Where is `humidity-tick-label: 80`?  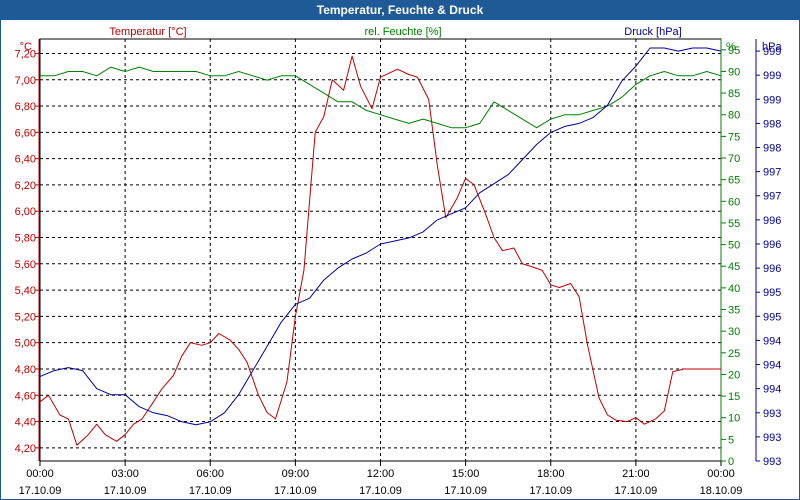 humidity-tick-label: 80 is located at coordinates (734, 116).